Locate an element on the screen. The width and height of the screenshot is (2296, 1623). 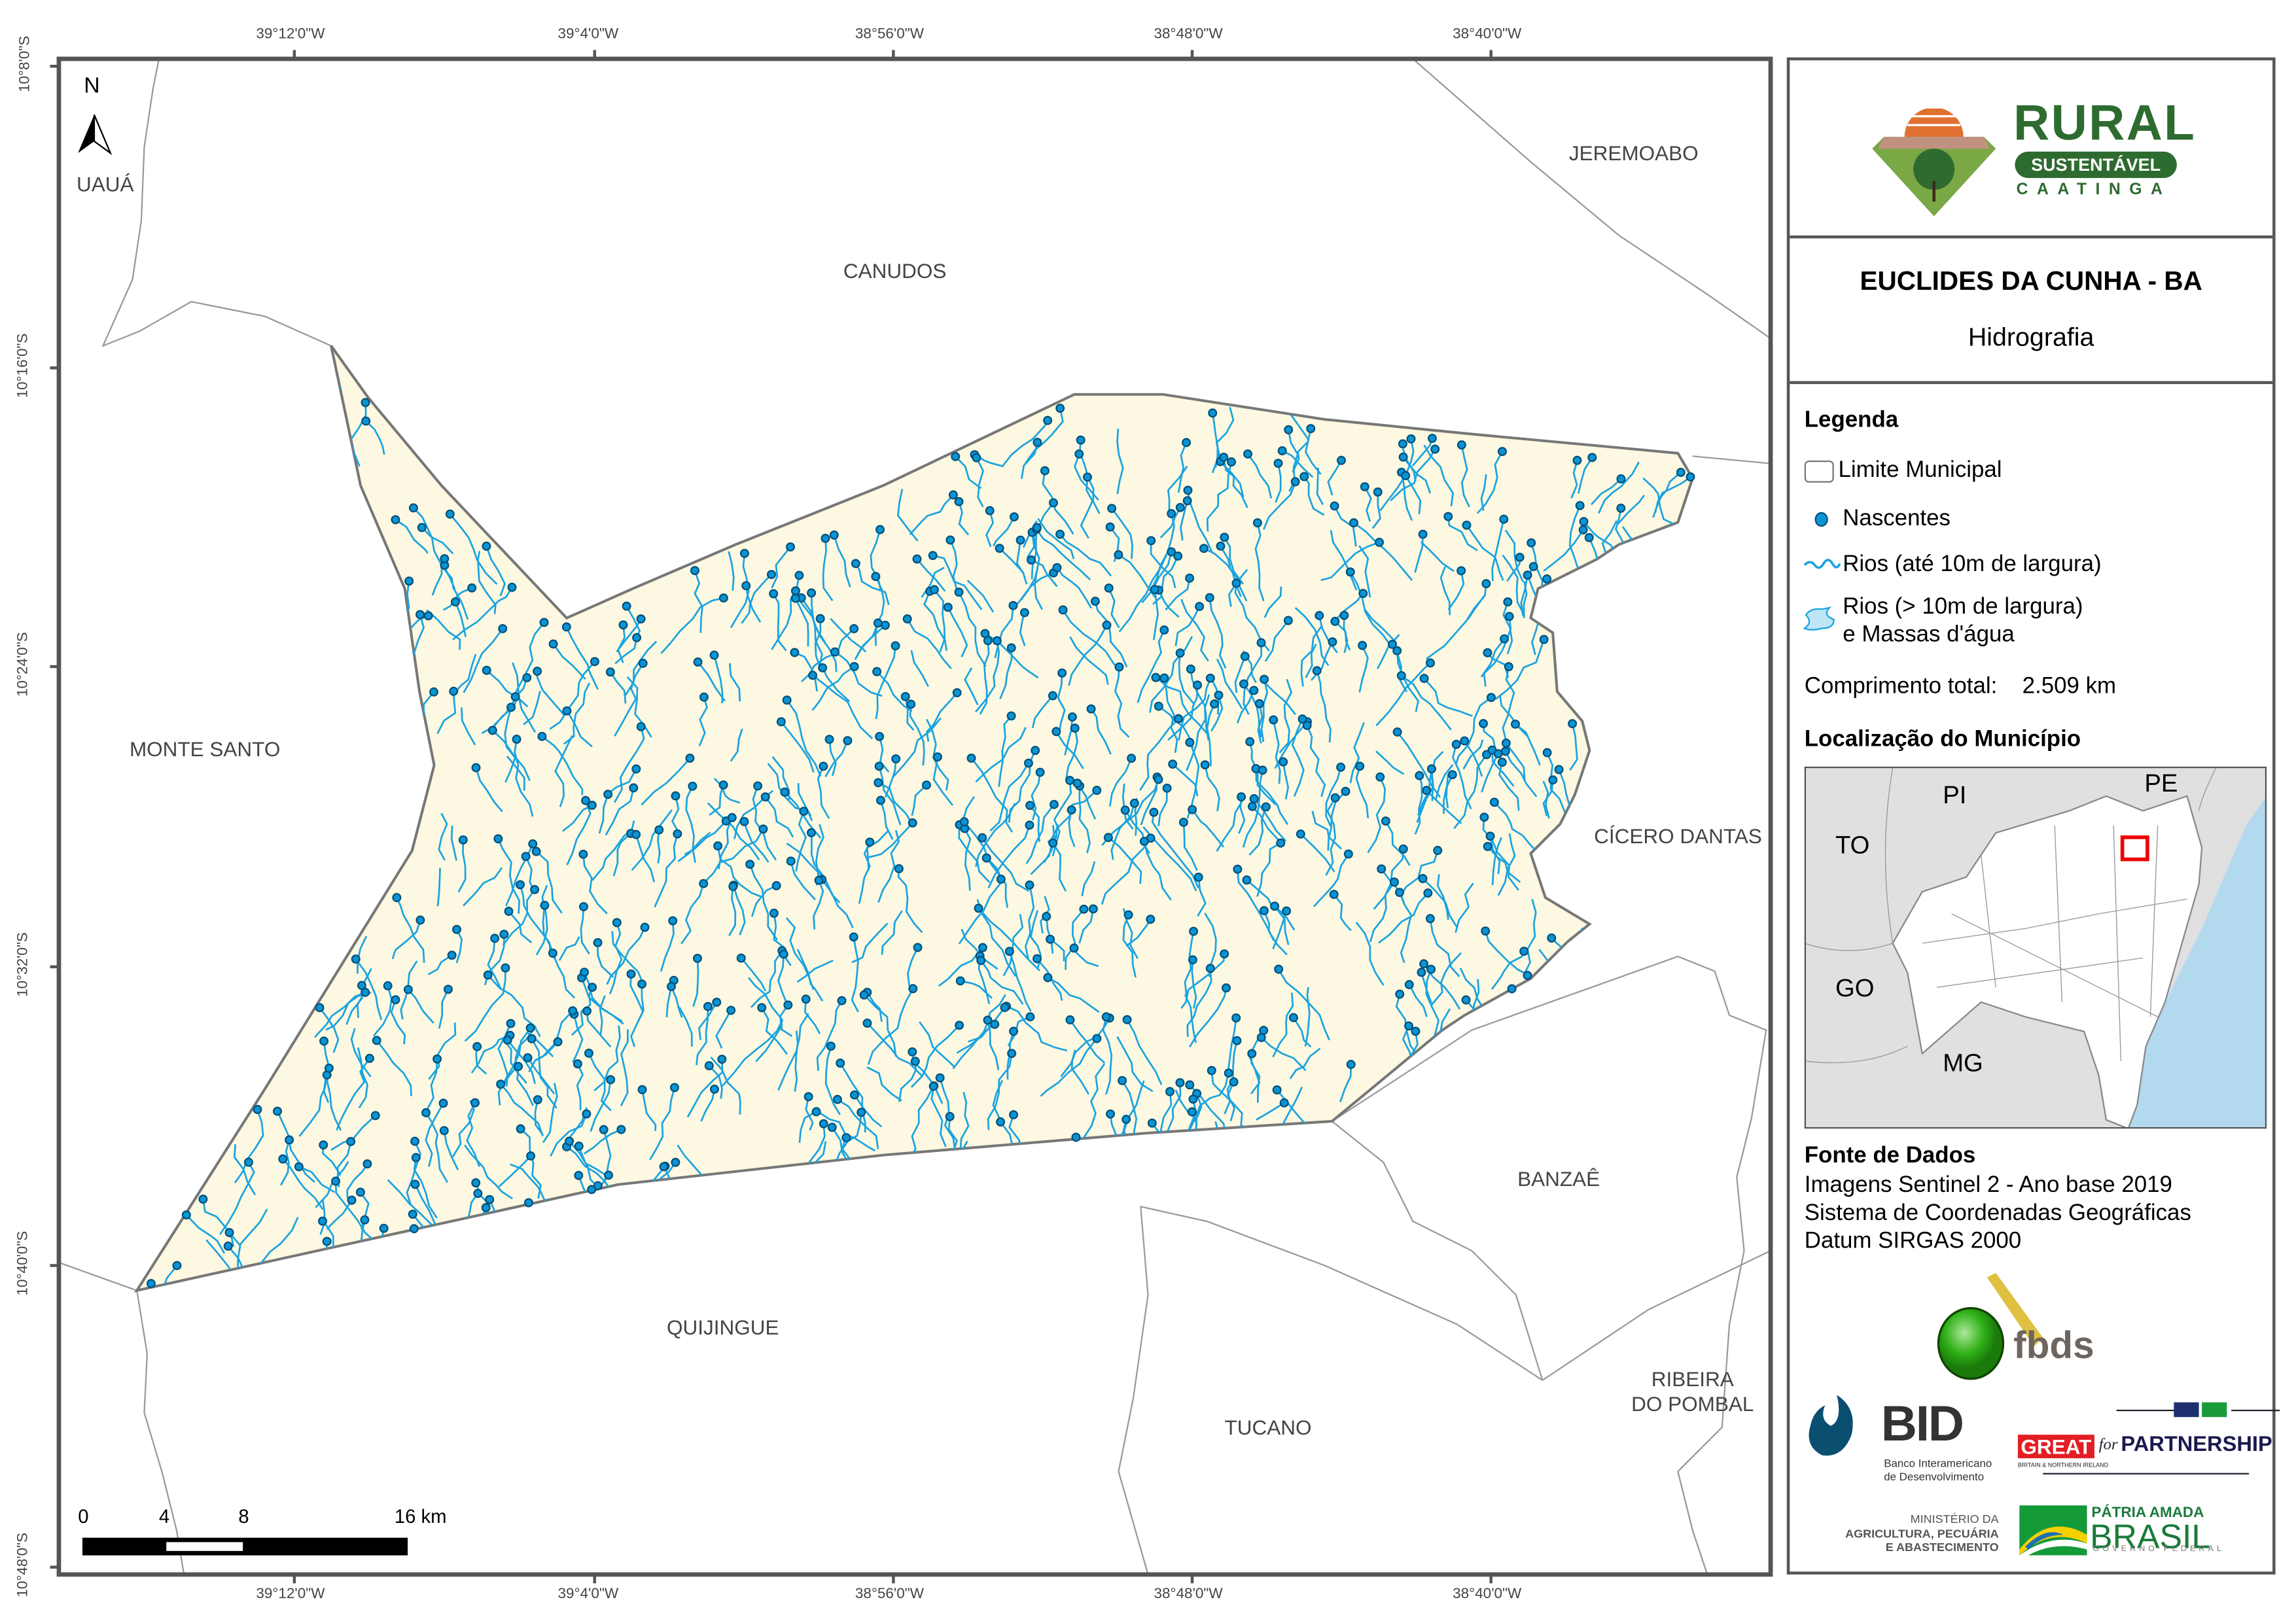
source-line-3: Datum SIRGAS 2000 is located at coordinates (1913, 1242).